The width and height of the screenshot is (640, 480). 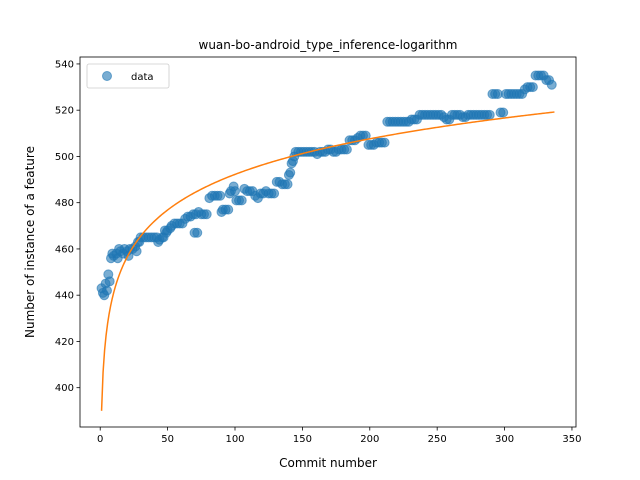 I want to click on legend-label-data: data, so click(x=142, y=77).